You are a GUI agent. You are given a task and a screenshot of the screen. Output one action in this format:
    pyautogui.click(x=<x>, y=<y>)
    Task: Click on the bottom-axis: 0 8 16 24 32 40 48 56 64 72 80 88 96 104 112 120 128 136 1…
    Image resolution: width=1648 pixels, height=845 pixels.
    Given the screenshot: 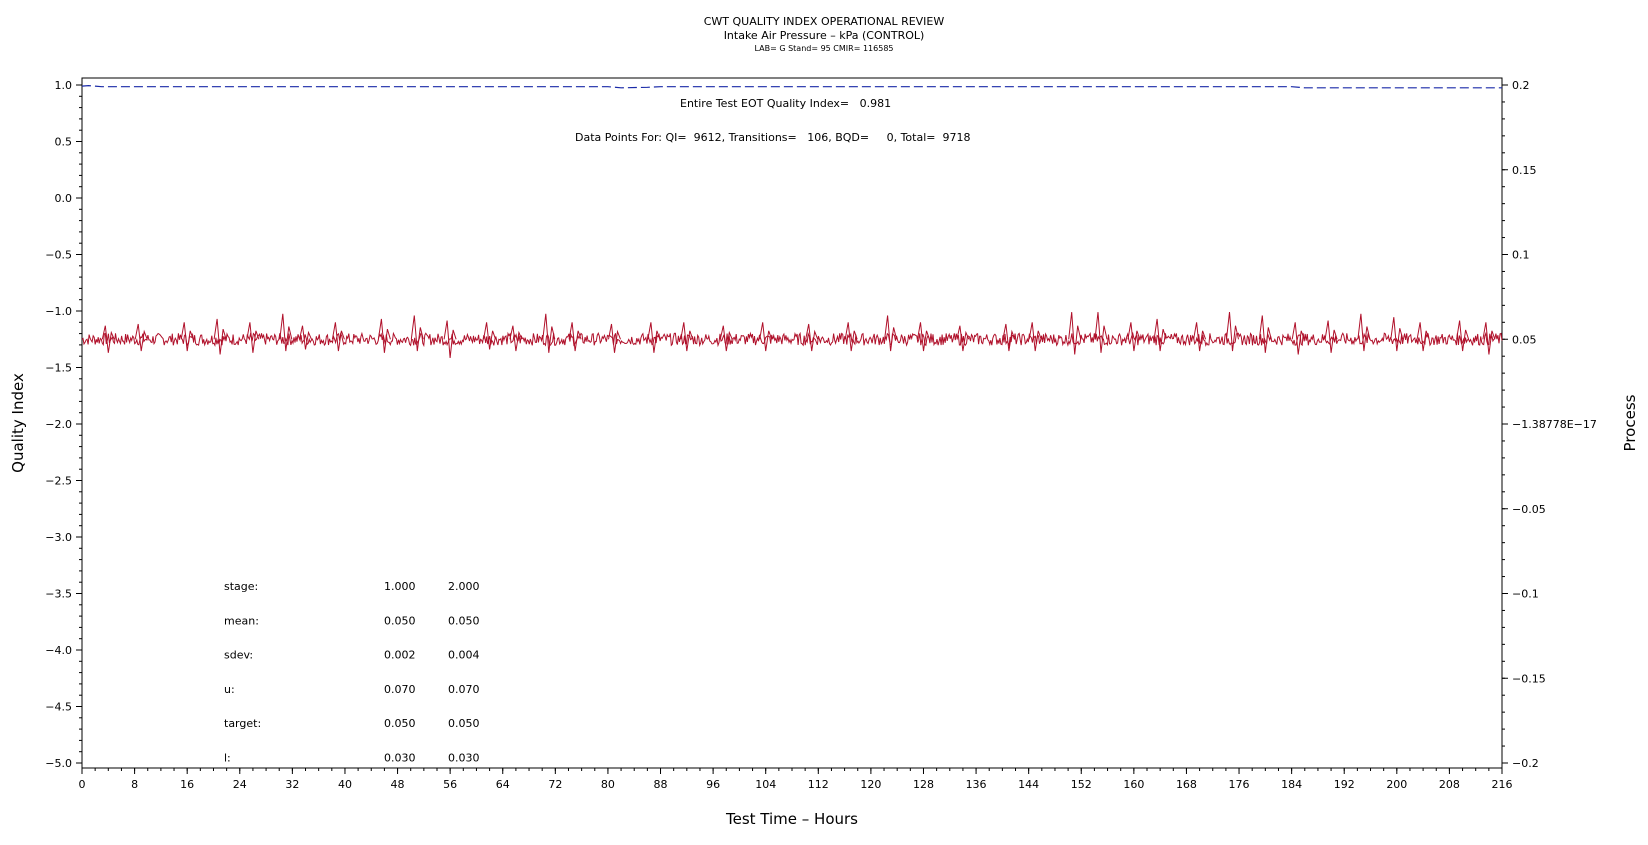 What is the action you would take?
    pyautogui.click(x=796, y=779)
    